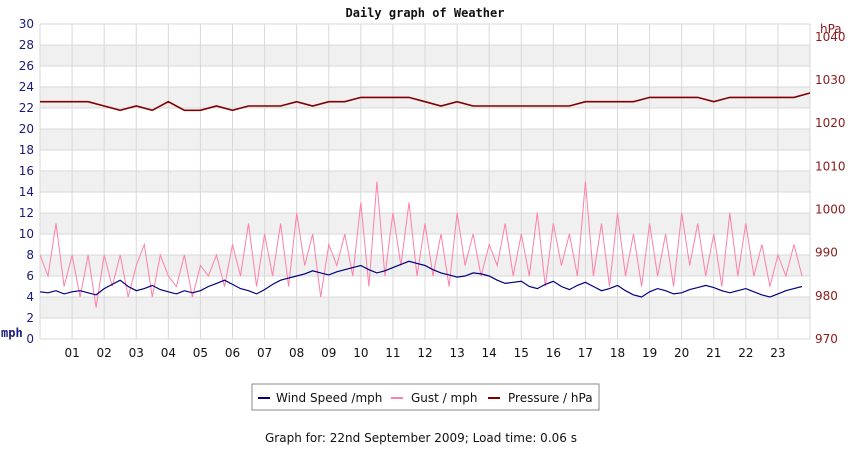 Image resolution: width=850 pixels, height=450 pixels. What do you see at coordinates (425, 13) in the screenshot?
I see `chart-title: Daily graph of Weather` at bounding box center [425, 13].